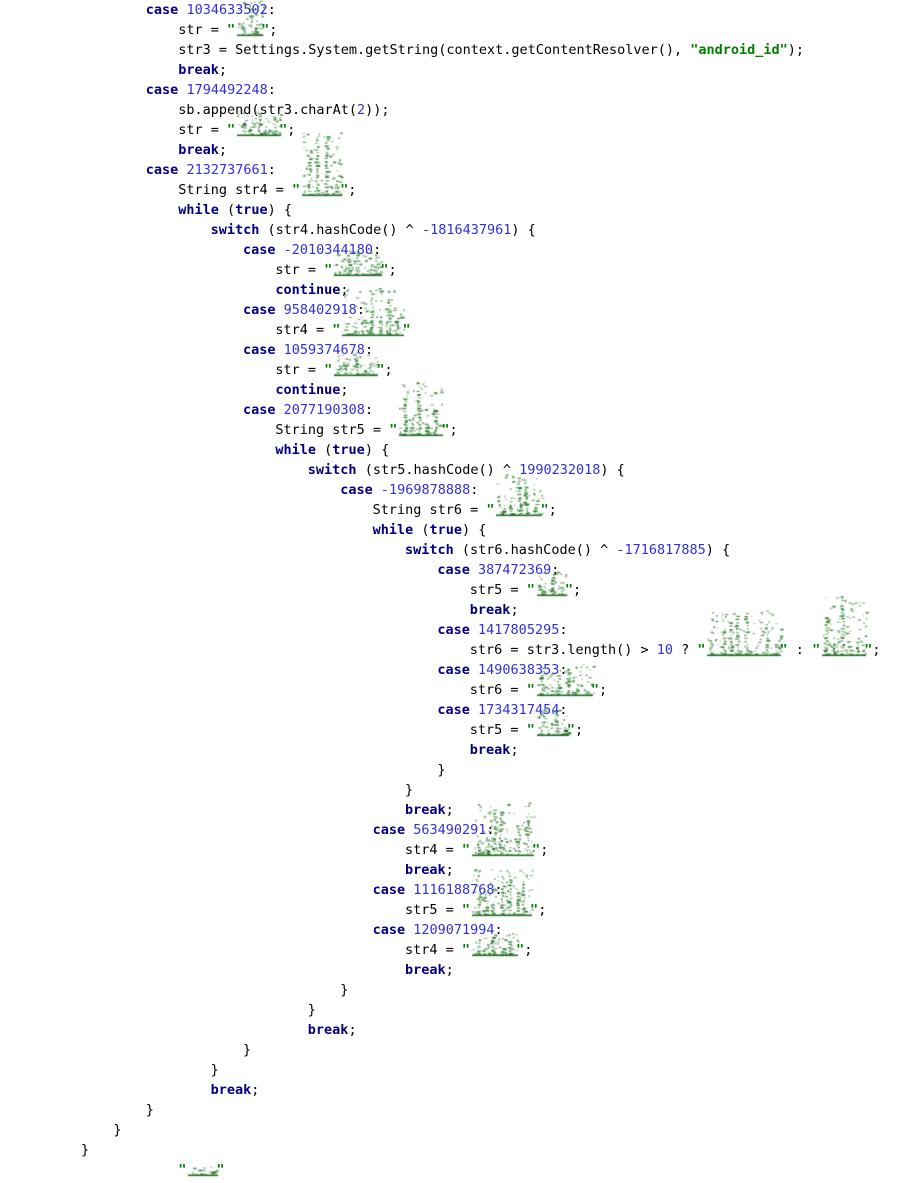  I want to click on code-line: case 387472369:, so click(498, 570).